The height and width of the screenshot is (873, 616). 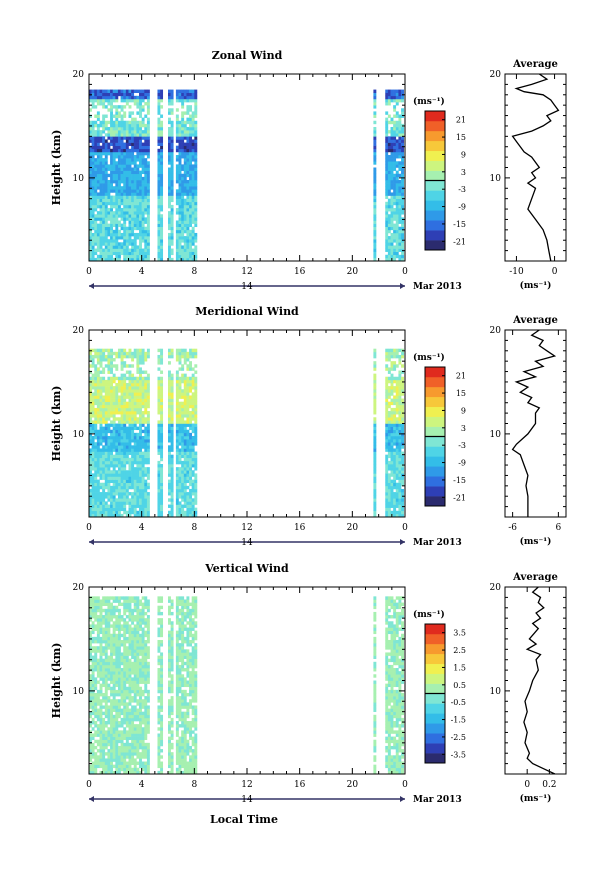 I want to click on date-label: Mar 2013, so click(x=437, y=287).